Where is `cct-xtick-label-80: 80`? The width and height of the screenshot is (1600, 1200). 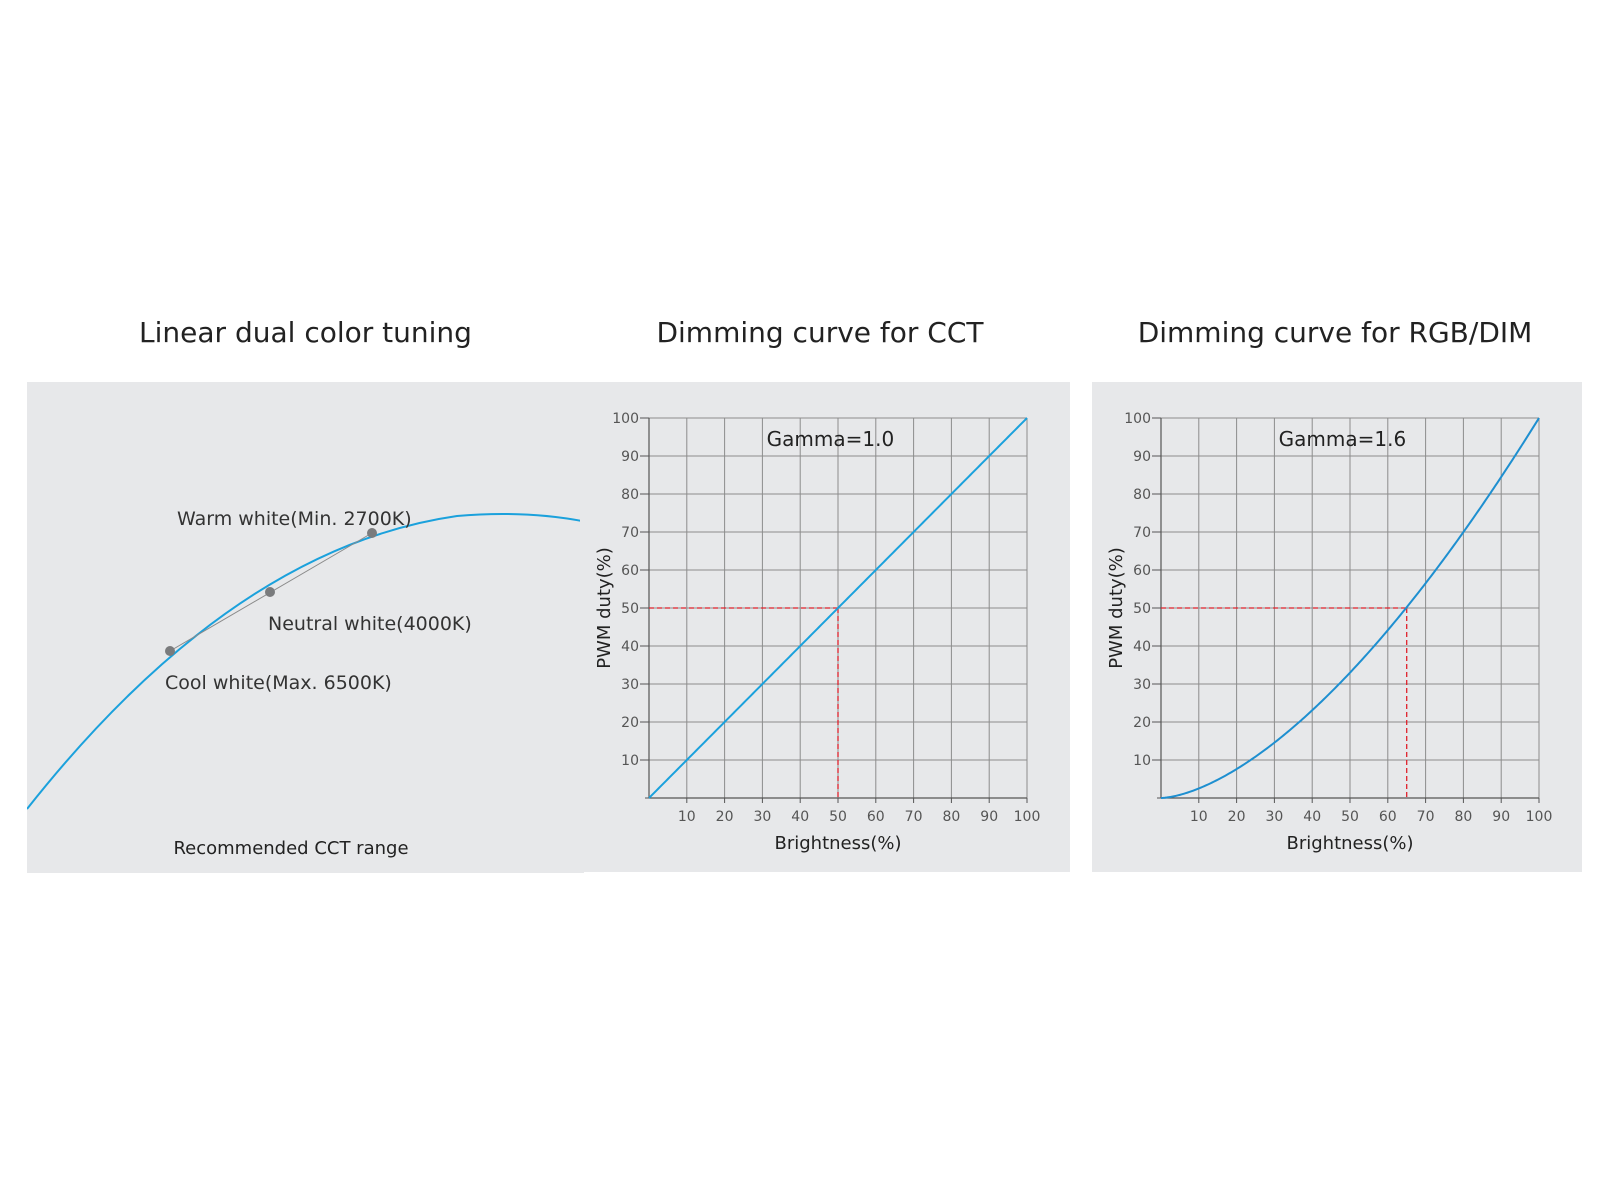
cct-xtick-label-80: 80 is located at coordinates (951, 817).